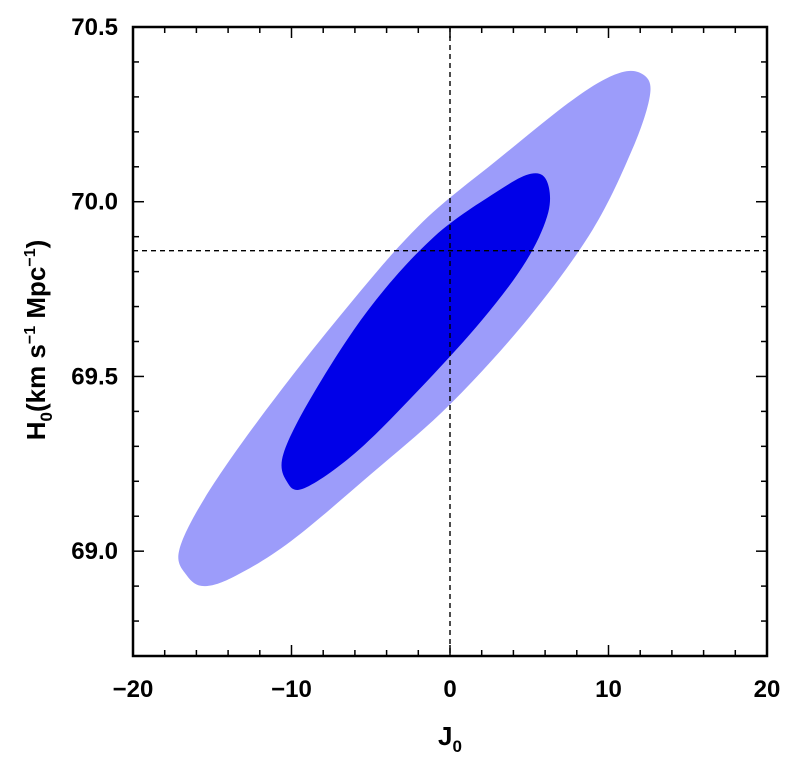  I want to click on y-axis-units-open: (km s, so click(36, 378).